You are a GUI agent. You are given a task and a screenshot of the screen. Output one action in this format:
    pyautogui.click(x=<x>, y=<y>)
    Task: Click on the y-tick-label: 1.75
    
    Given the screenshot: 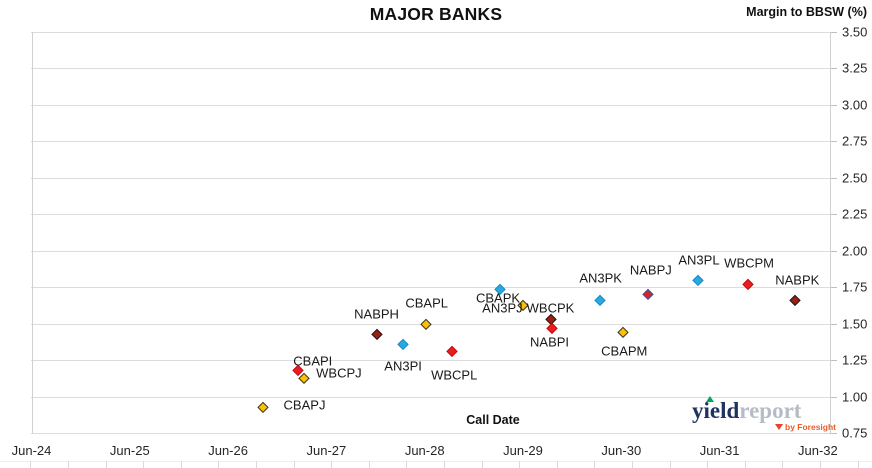 What is the action you would take?
    pyautogui.click(x=855, y=287)
    